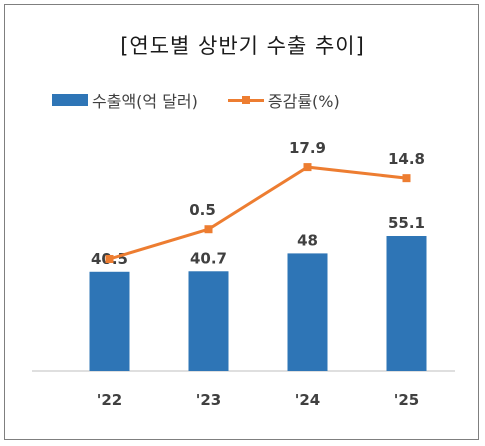  I want to click on bar-label-1: 40.7, so click(208, 258).